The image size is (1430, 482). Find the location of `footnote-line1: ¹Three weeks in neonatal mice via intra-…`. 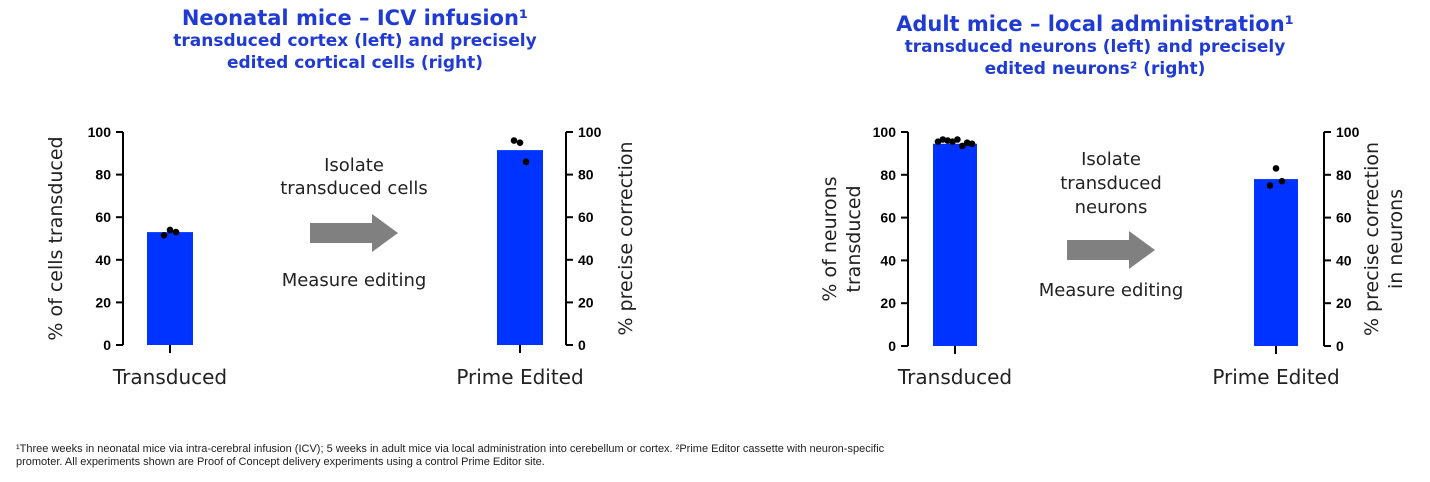

footnote-line1: ¹Three weeks in neonatal mice via intra-… is located at coordinates (450, 449).